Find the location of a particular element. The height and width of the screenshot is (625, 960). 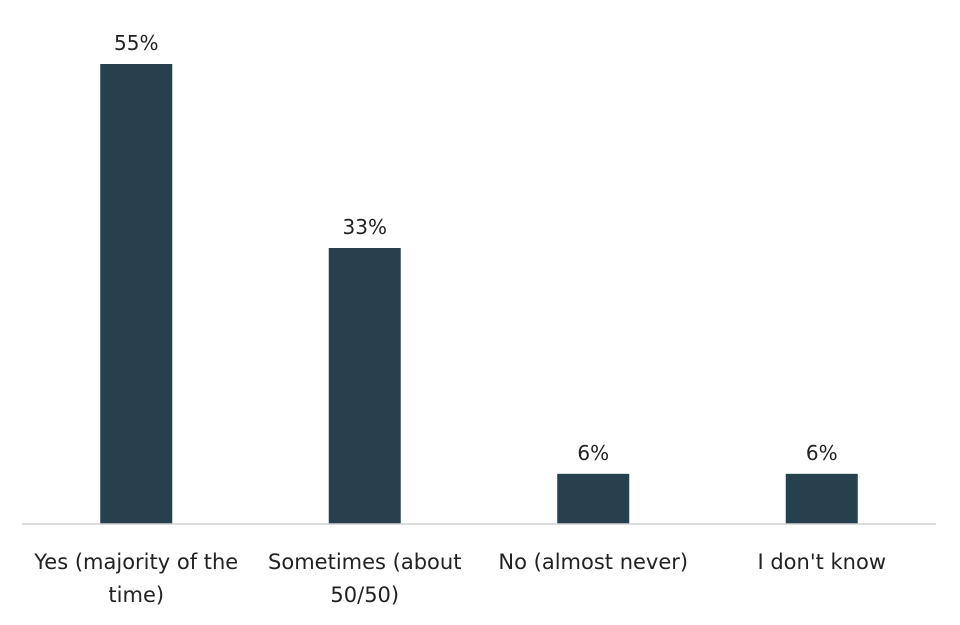

value-label-2: 33% is located at coordinates (365, 227).